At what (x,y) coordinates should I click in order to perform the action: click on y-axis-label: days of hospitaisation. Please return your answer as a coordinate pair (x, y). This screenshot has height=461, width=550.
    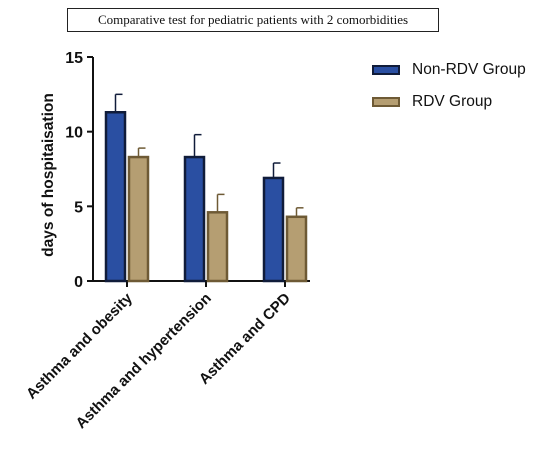
    Looking at the image, I should click on (48, 175).